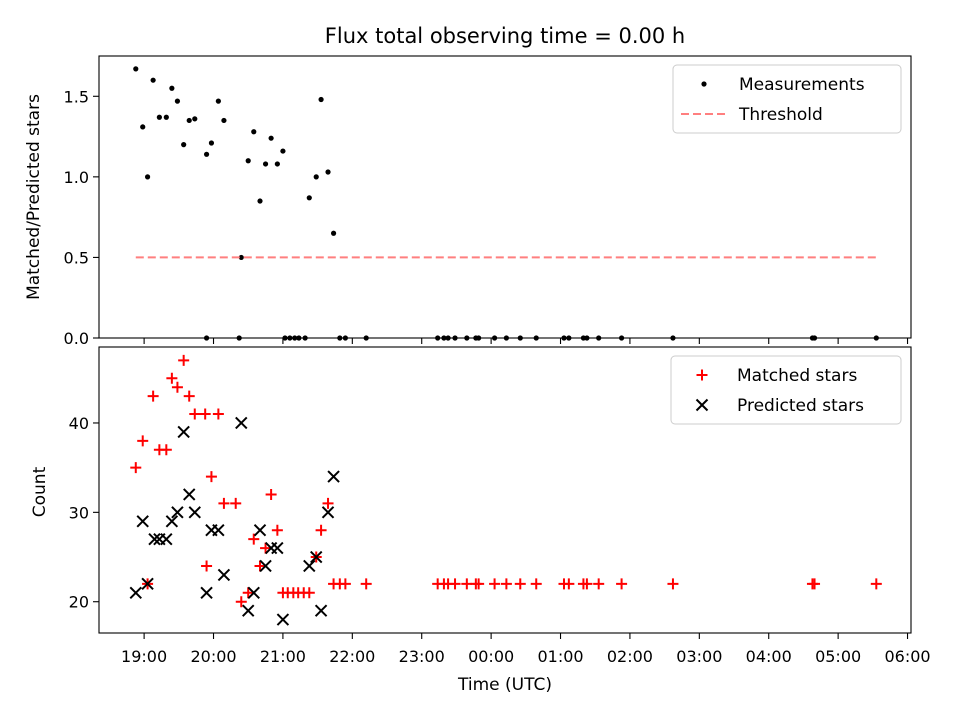  Describe the element at coordinates (797, 376) in the screenshot. I see `legend-label: Matched stars` at that location.